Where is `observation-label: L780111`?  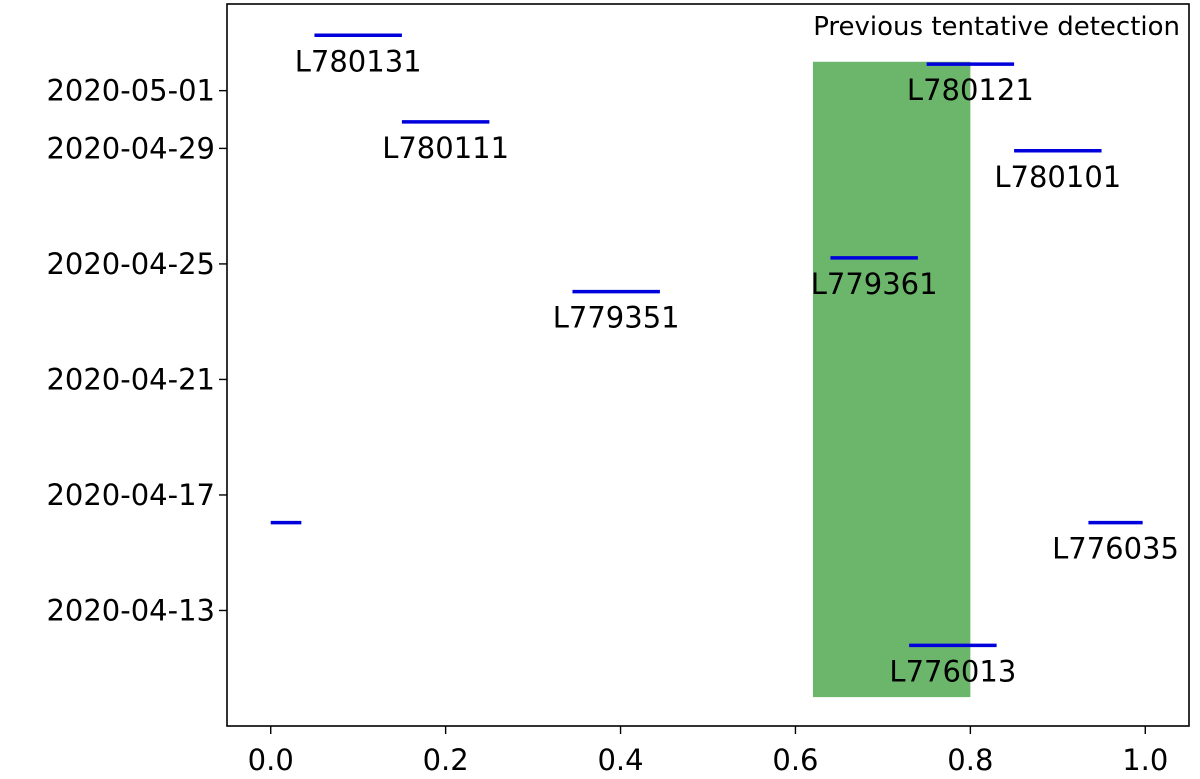 observation-label: L780111 is located at coordinates (445, 148).